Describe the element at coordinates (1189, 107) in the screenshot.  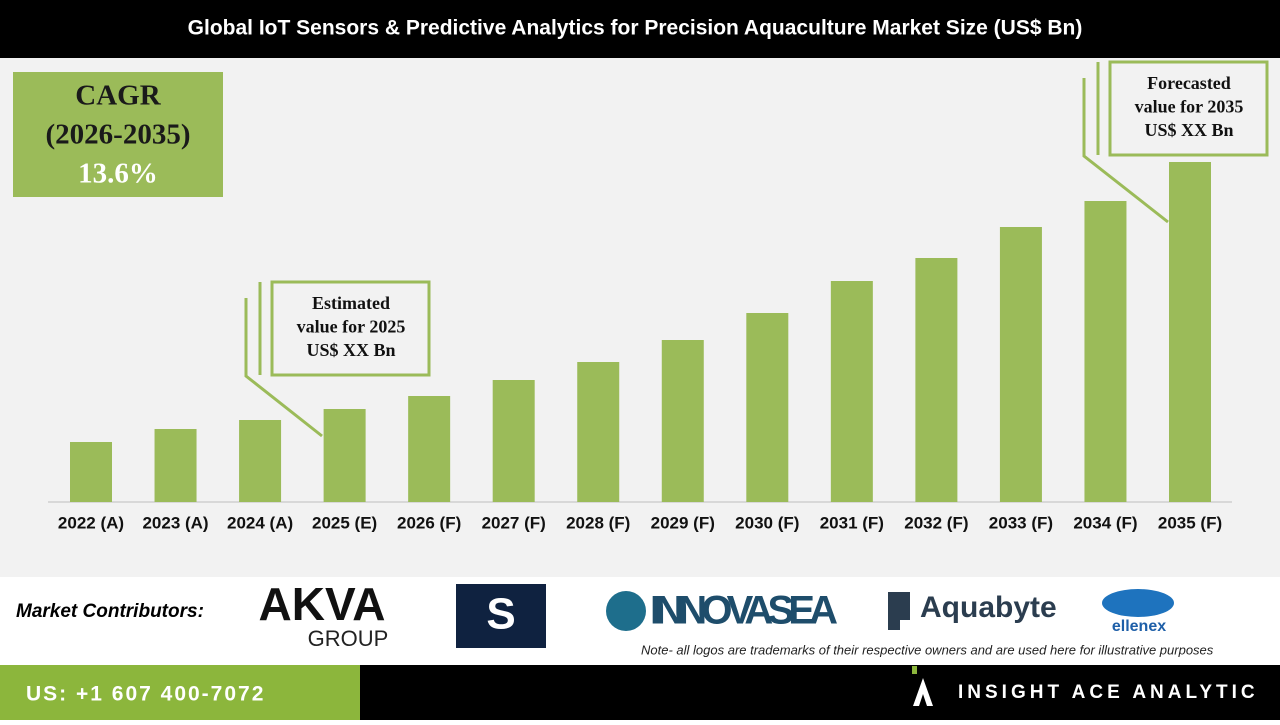
I see `annotation-line: value for 2035` at that location.